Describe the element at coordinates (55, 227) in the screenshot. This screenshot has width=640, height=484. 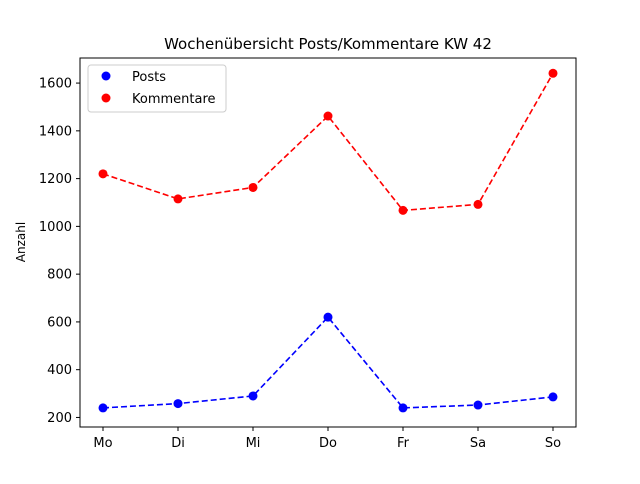
I see `y-tick-label: 1000` at that location.